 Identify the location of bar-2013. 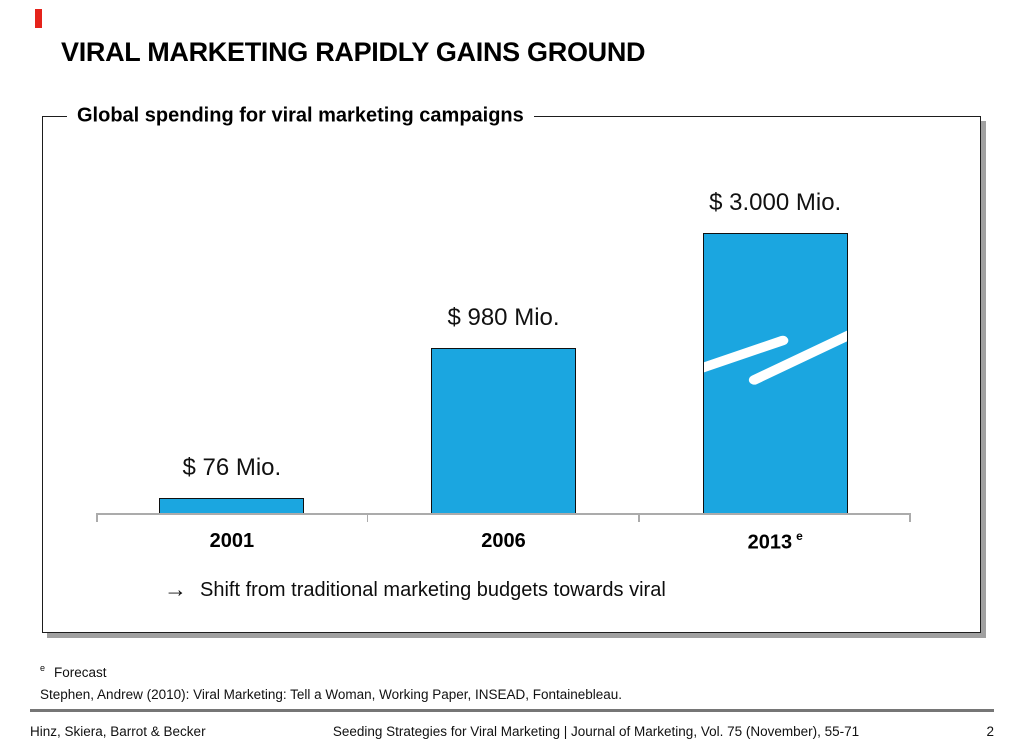
(775, 373).